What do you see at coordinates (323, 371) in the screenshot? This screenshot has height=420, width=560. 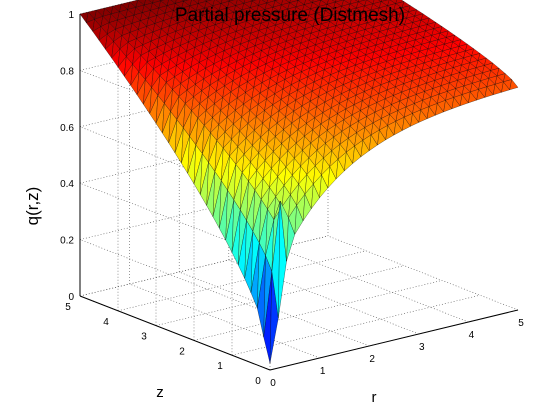 I see `x-tick-label: 1` at bounding box center [323, 371].